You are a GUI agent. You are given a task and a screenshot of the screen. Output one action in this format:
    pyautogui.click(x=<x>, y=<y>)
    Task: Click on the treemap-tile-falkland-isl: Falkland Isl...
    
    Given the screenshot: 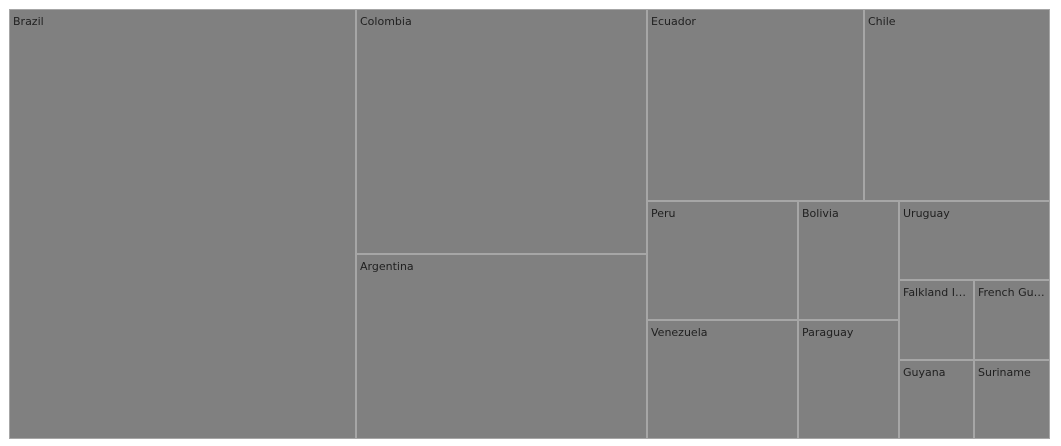 What is the action you would take?
    pyautogui.click(x=936, y=320)
    